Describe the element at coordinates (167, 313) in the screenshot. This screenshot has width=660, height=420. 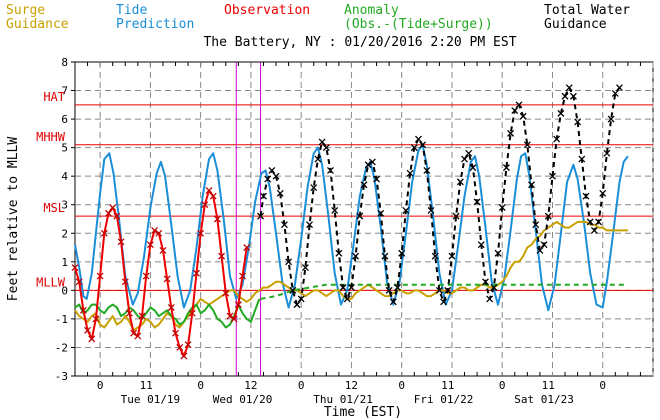
I see `series-line-anomaly-obs-tide-surge` at that location.